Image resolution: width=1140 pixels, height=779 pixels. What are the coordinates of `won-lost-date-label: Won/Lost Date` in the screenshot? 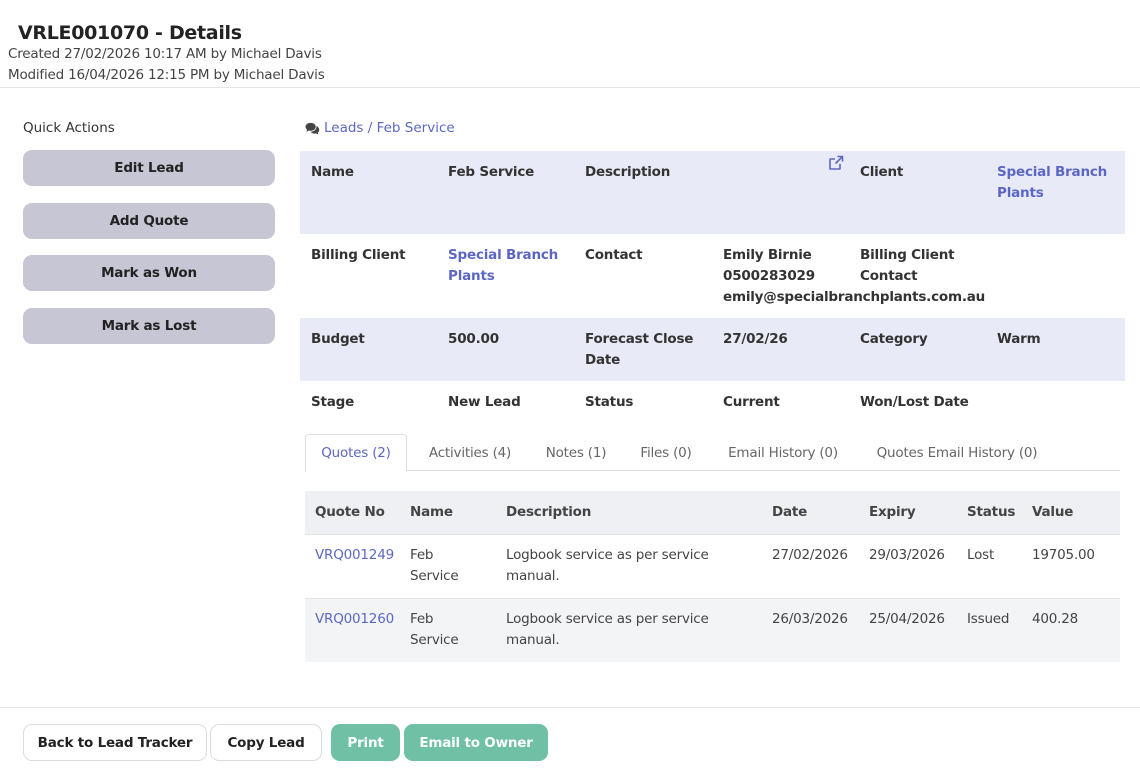 It's located at (914, 402).